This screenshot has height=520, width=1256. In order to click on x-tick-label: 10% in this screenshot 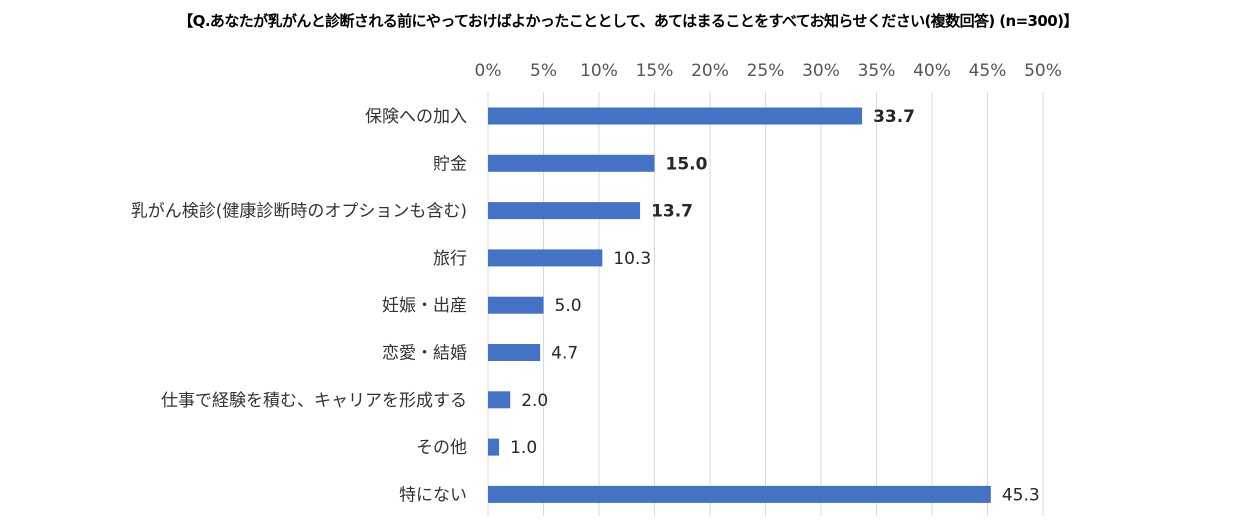, I will do `click(599, 71)`.